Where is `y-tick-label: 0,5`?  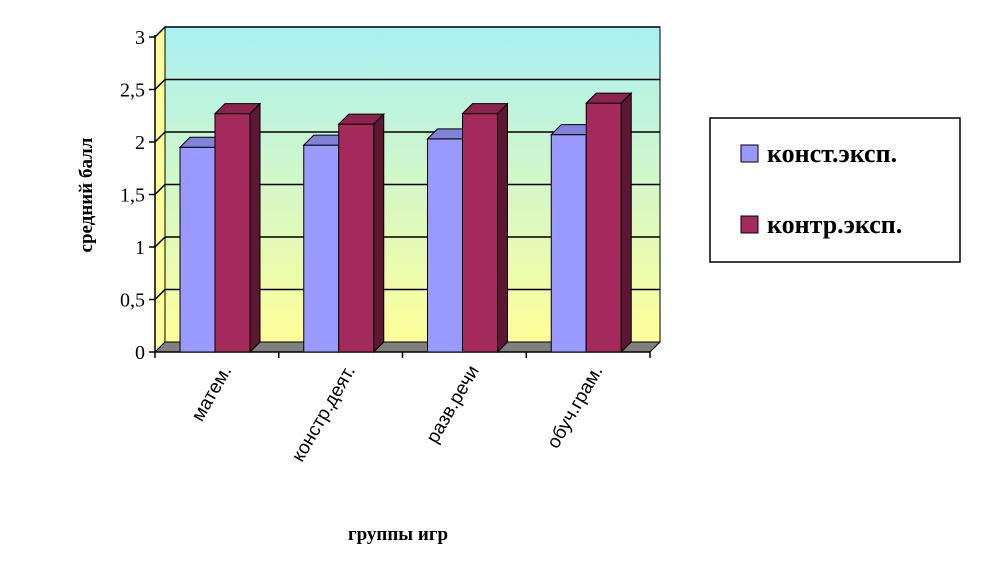
y-tick-label: 0,5 is located at coordinates (132, 301).